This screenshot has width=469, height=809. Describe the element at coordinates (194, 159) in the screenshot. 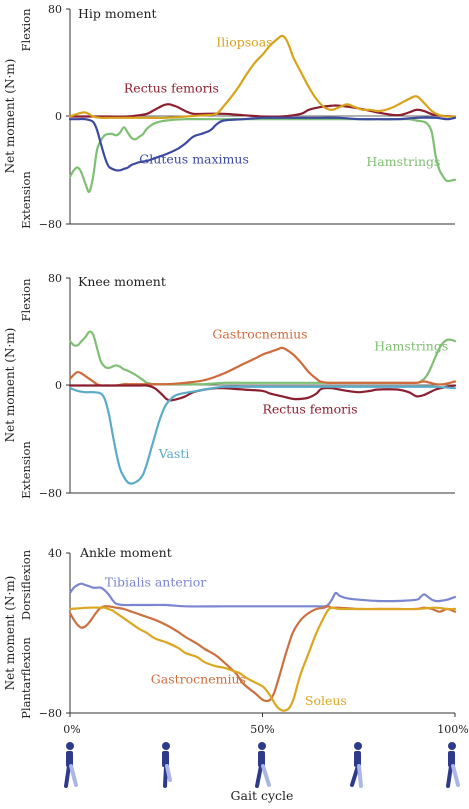

I see `hip-series-gluteus-maximus-label: Gluteus maximus` at that location.